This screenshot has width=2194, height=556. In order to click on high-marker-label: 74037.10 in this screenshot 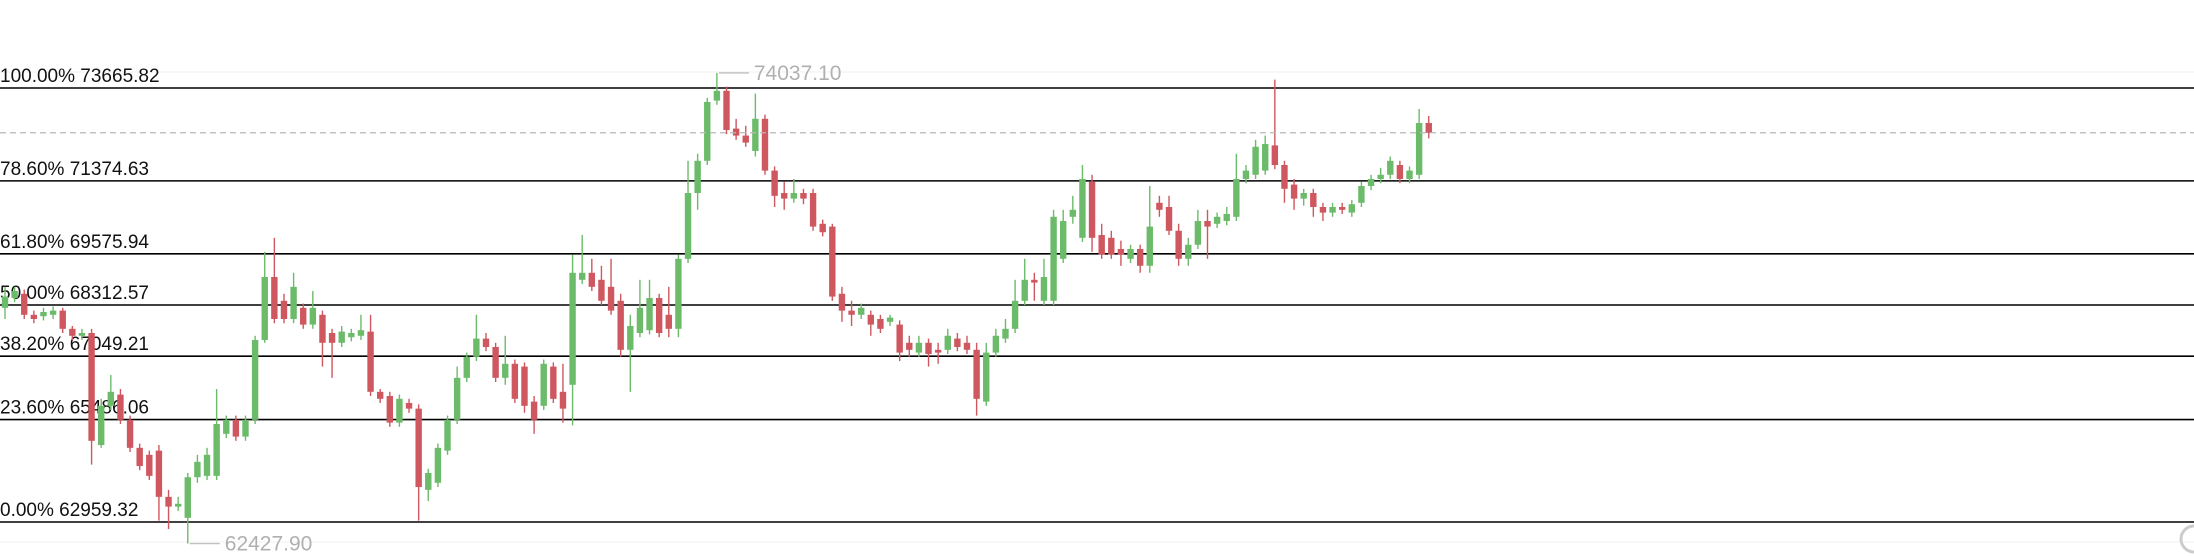, I will do `click(798, 73)`.